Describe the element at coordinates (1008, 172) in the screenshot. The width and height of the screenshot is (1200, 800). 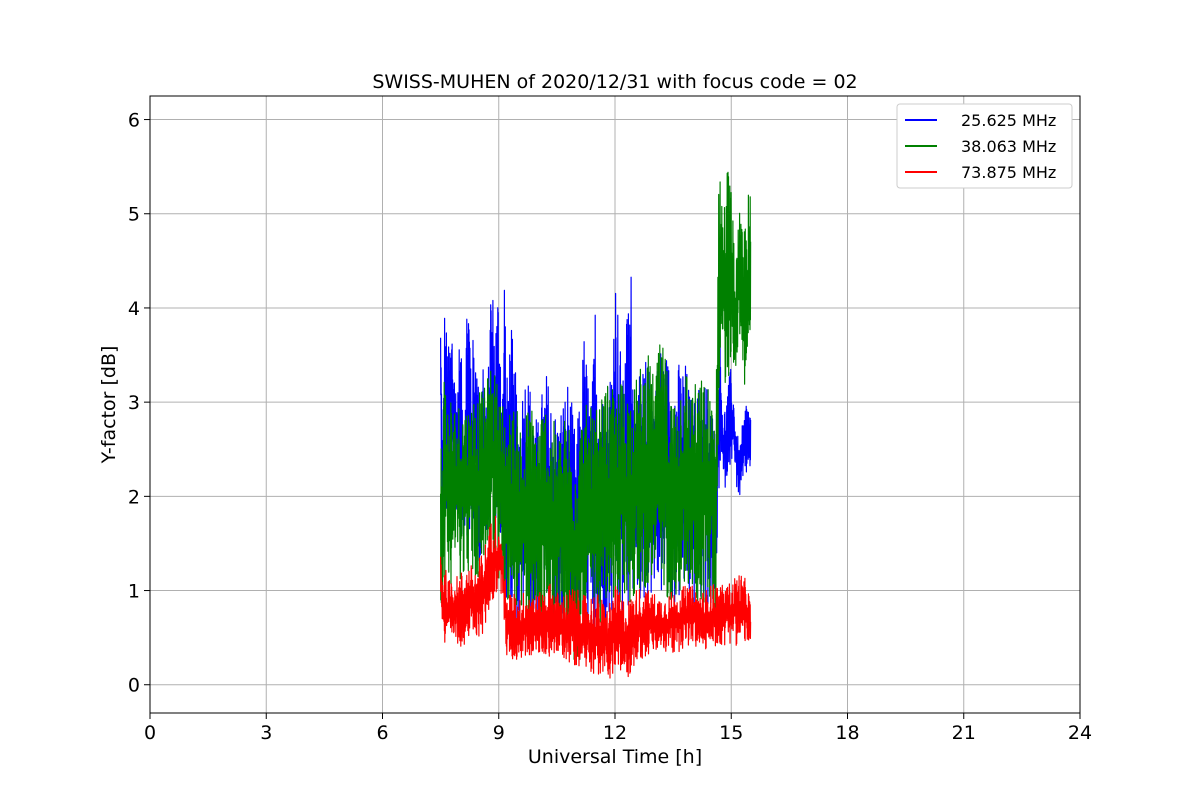
I see `legend-label-2: 73.875 MHz` at that location.